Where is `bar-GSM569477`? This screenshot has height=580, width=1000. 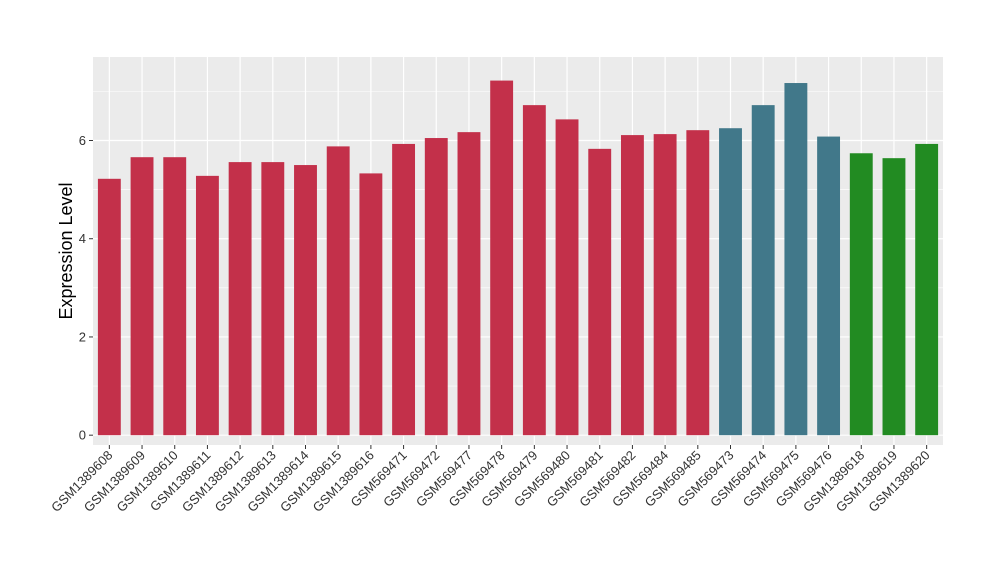
bar-GSM569477 is located at coordinates (469, 284).